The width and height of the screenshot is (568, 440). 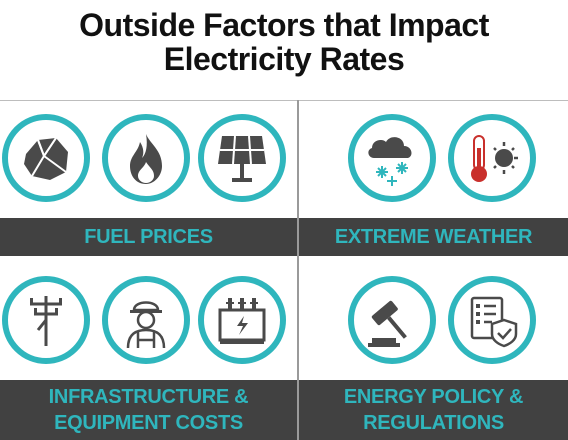 I want to click on transformer-icon, so click(x=242, y=320).